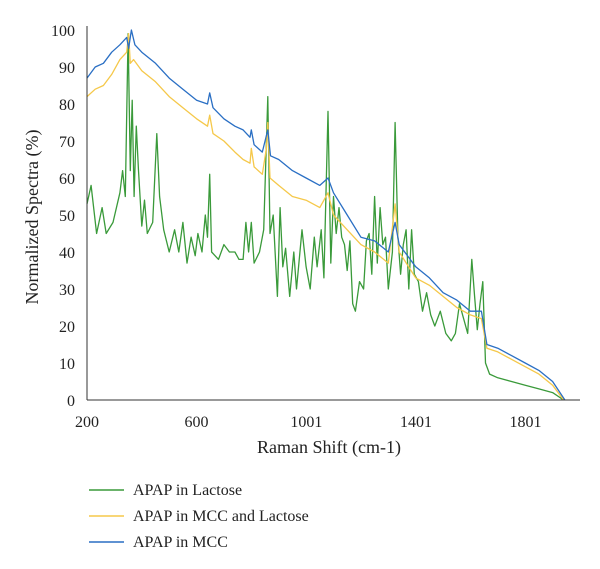 The width and height of the screenshot is (600, 569). What do you see at coordinates (32, 217) in the screenshot?
I see `y-axis-title: Normalized Spectra (%)` at bounding box center [32, 217].